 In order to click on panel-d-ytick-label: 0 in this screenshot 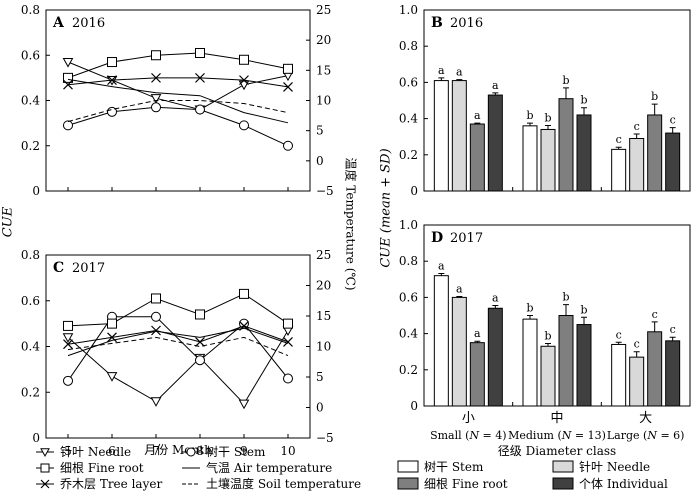, I will do `click(414, 406)`.